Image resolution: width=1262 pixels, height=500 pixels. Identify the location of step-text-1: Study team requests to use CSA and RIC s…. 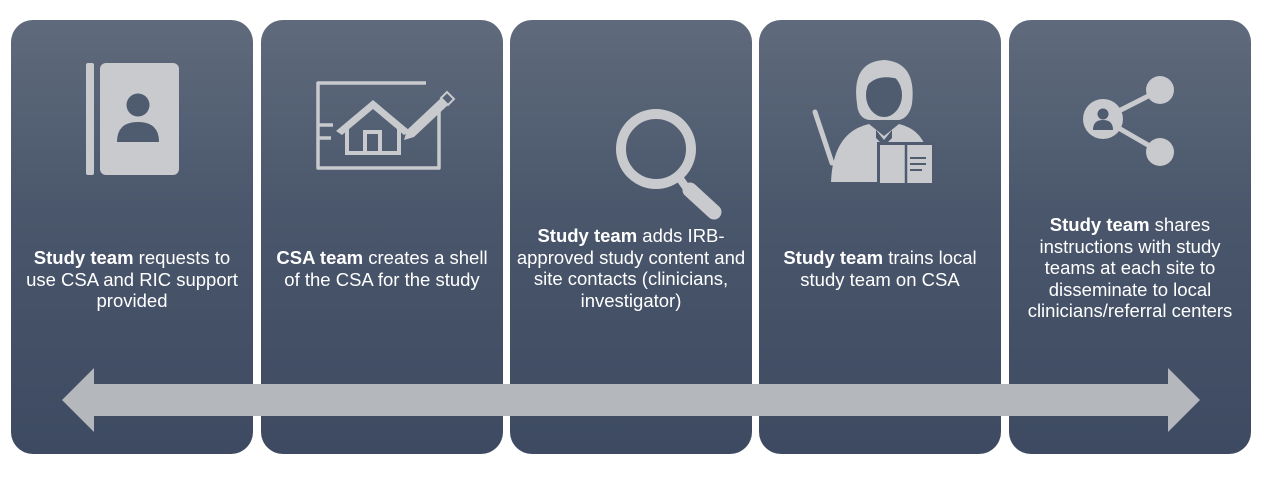
(132, 279).